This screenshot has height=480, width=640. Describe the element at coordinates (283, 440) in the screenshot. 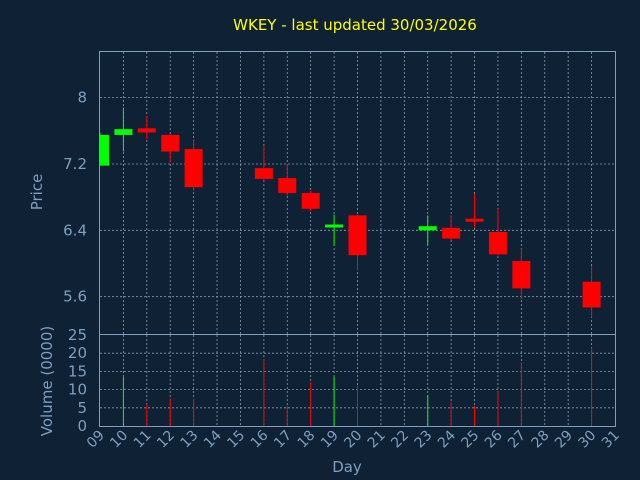

I see `x-tick-label: 17` at that location.